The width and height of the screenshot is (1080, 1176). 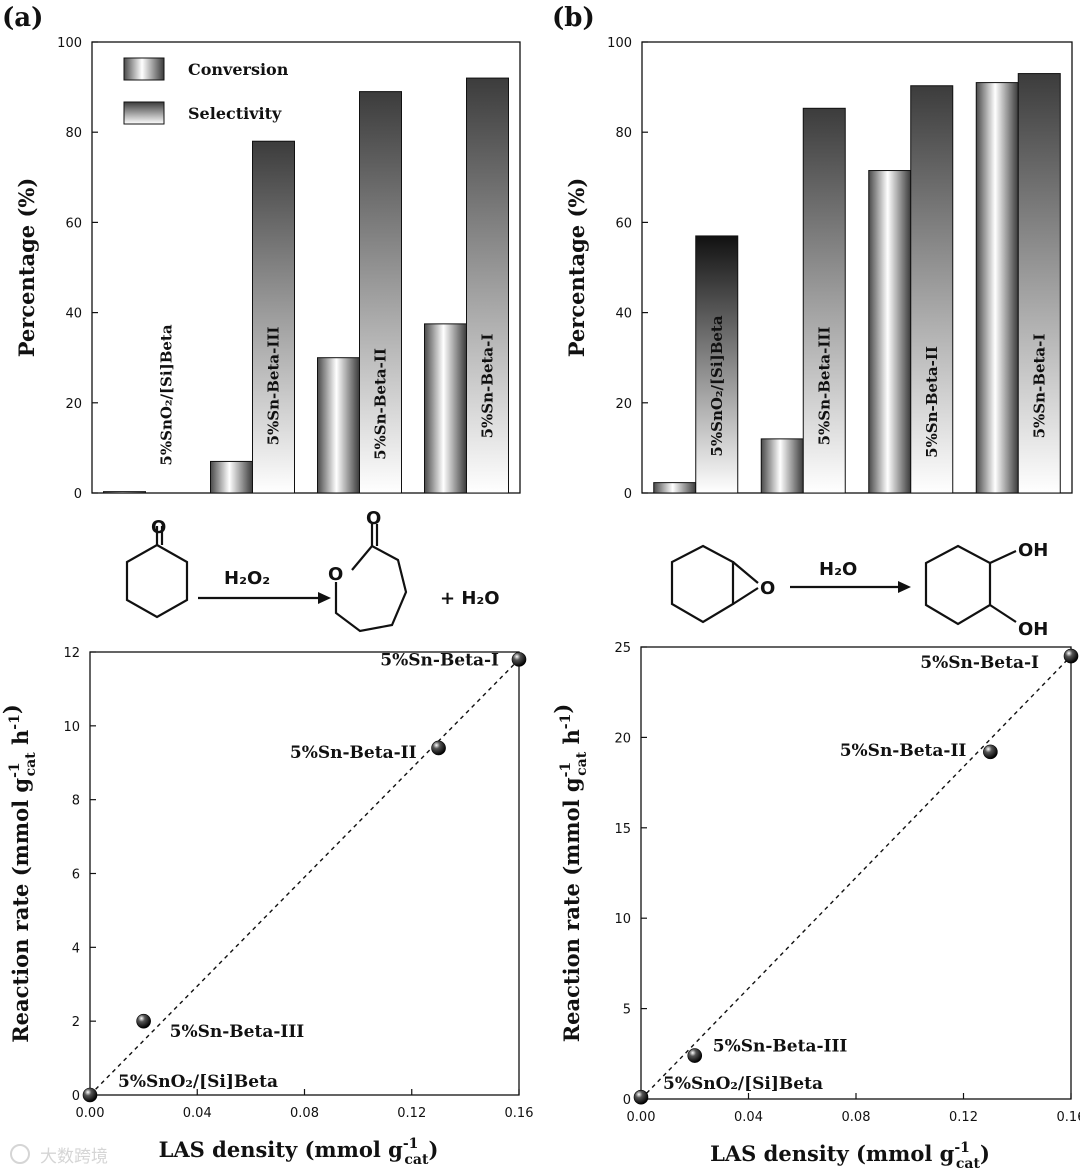 What do you see at coordinates (304, 877) in the screenshot?
I see `fit-line` at bounding box center [304, 877].